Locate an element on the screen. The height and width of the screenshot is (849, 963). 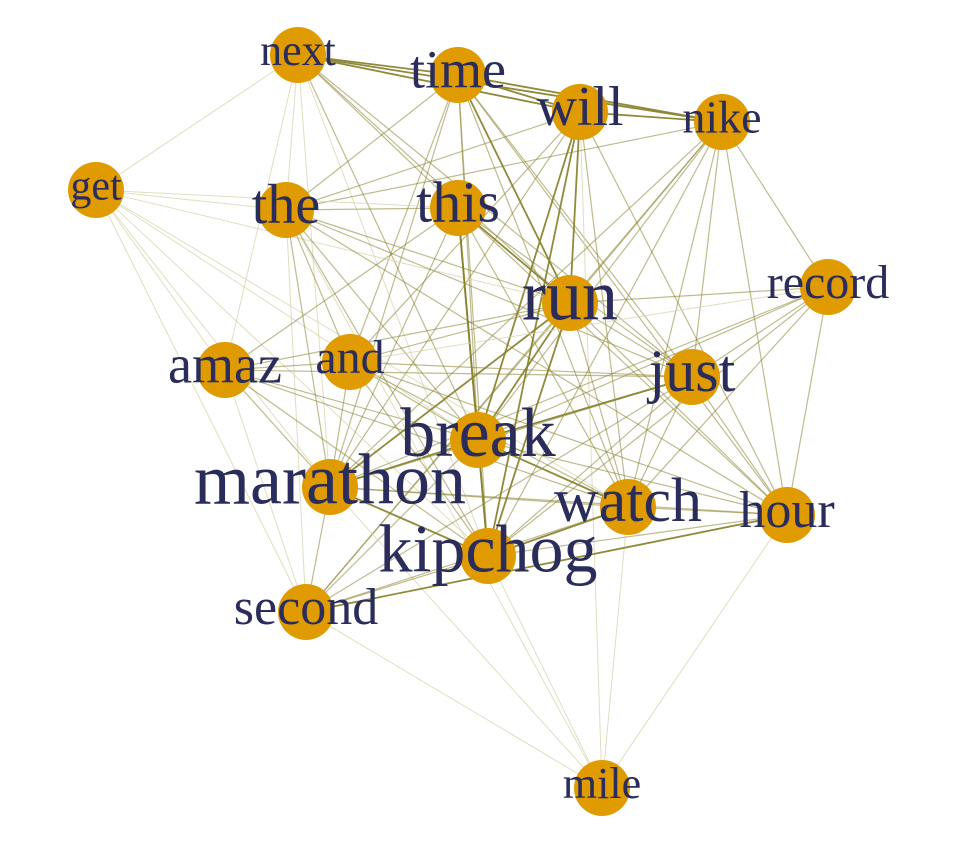
edge-time-and is located at coordinates (404, 218).